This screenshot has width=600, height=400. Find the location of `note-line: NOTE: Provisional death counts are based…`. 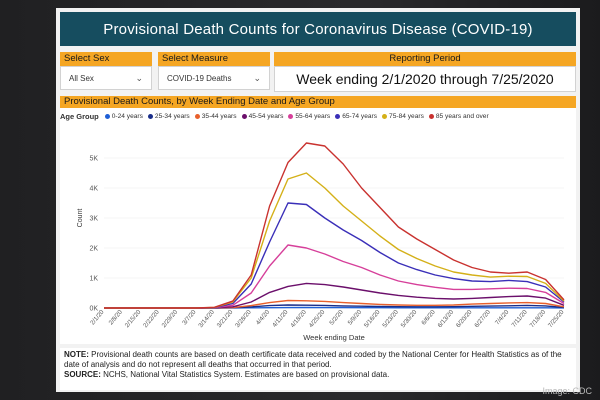

note-line: NOTE: Provisional death counts are based… is located at coordinates (318, 360).